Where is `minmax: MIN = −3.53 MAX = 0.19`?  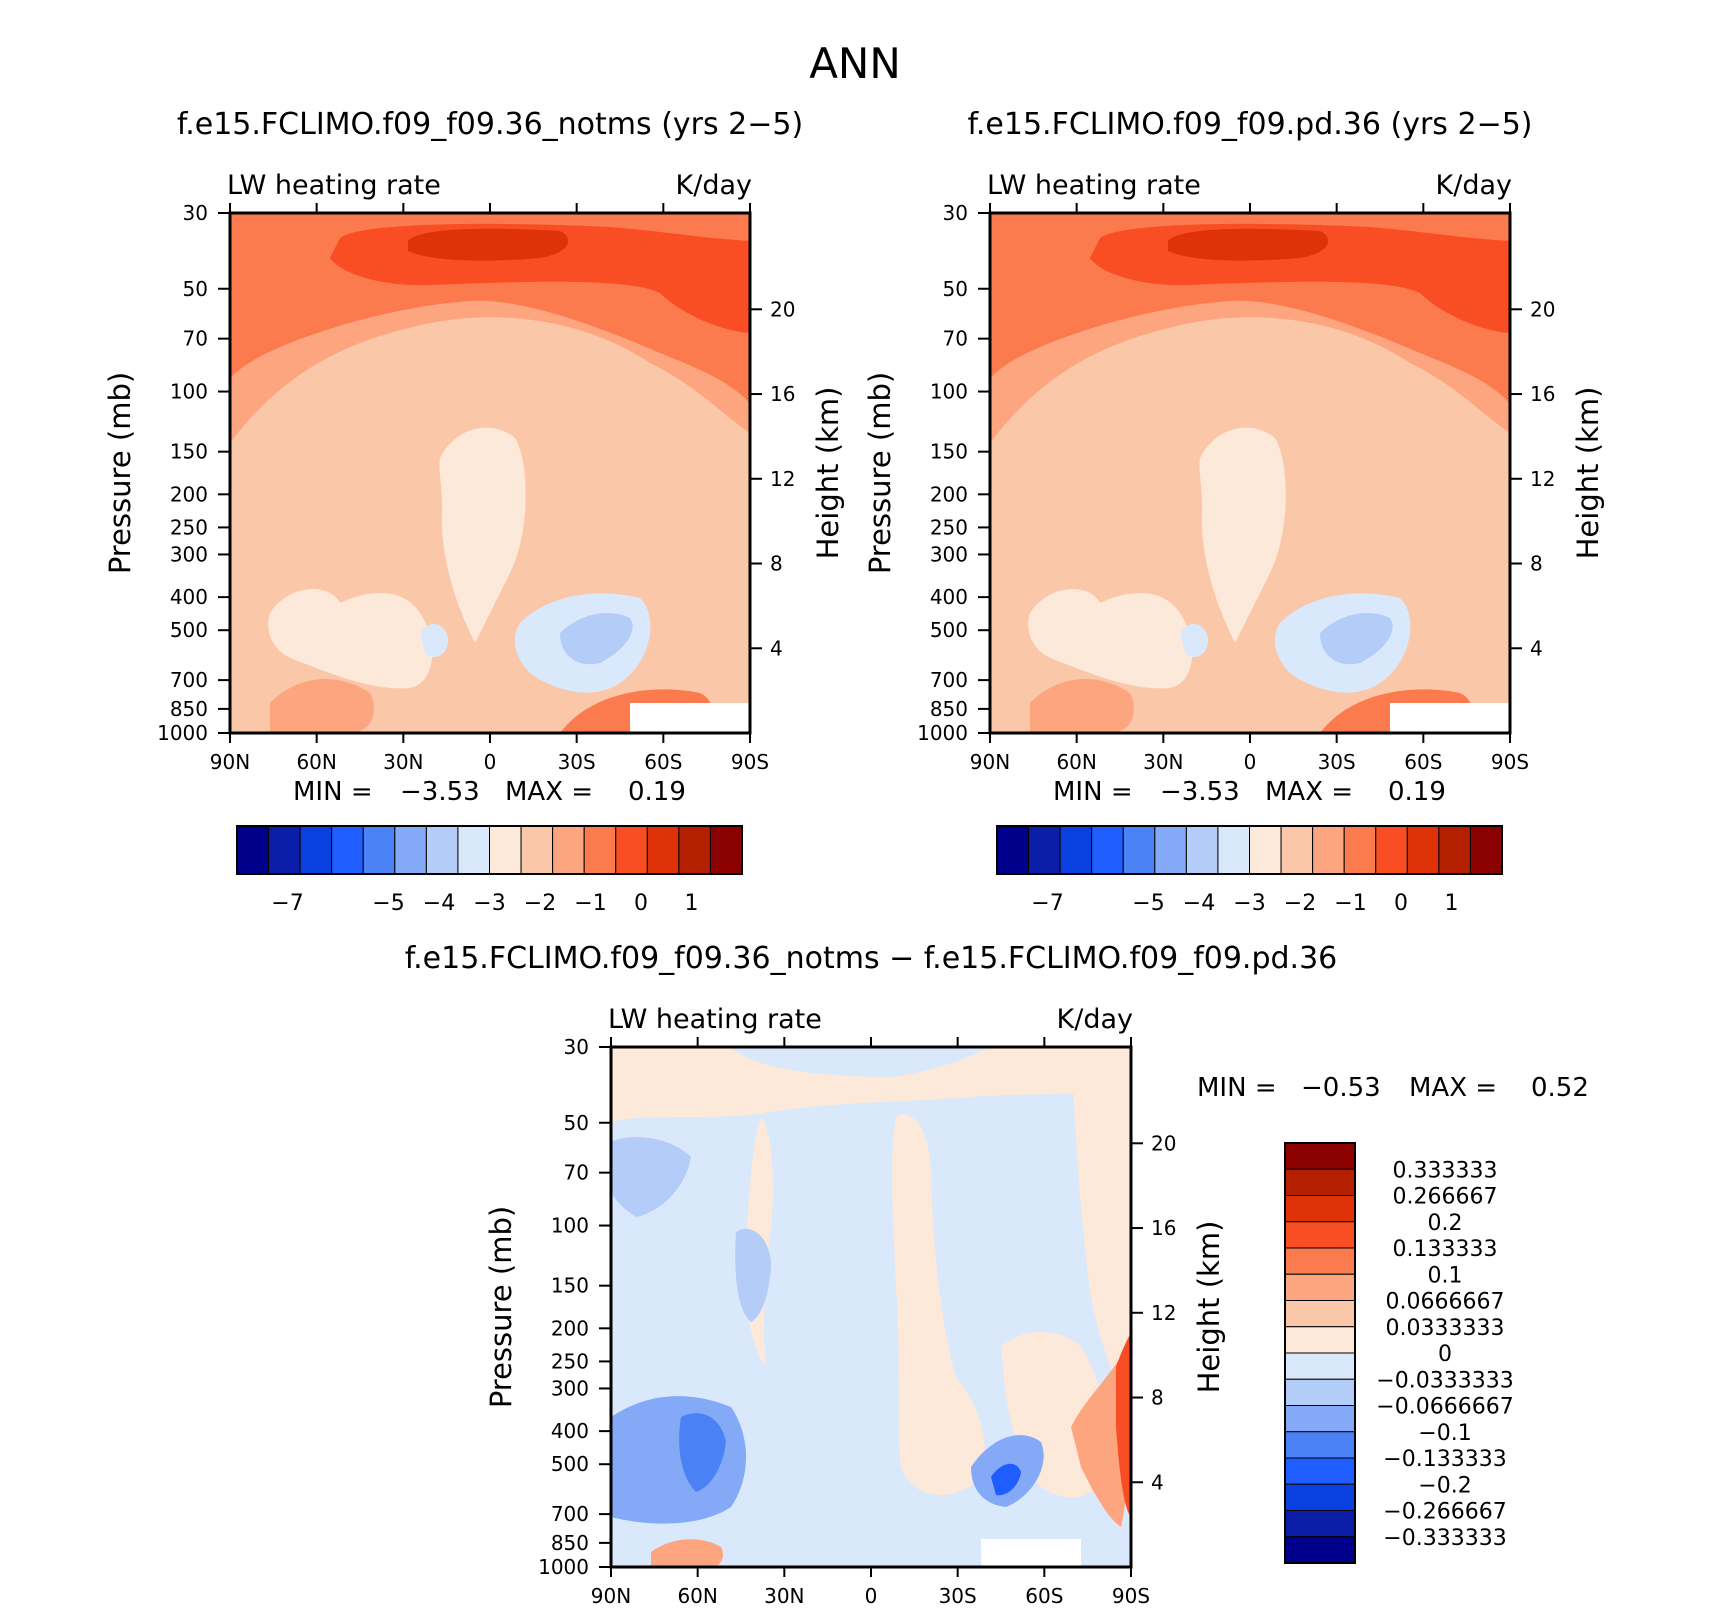
minmax: MIN = −3.53 MAX = 0.19 is located at coordinates (1249, 792).